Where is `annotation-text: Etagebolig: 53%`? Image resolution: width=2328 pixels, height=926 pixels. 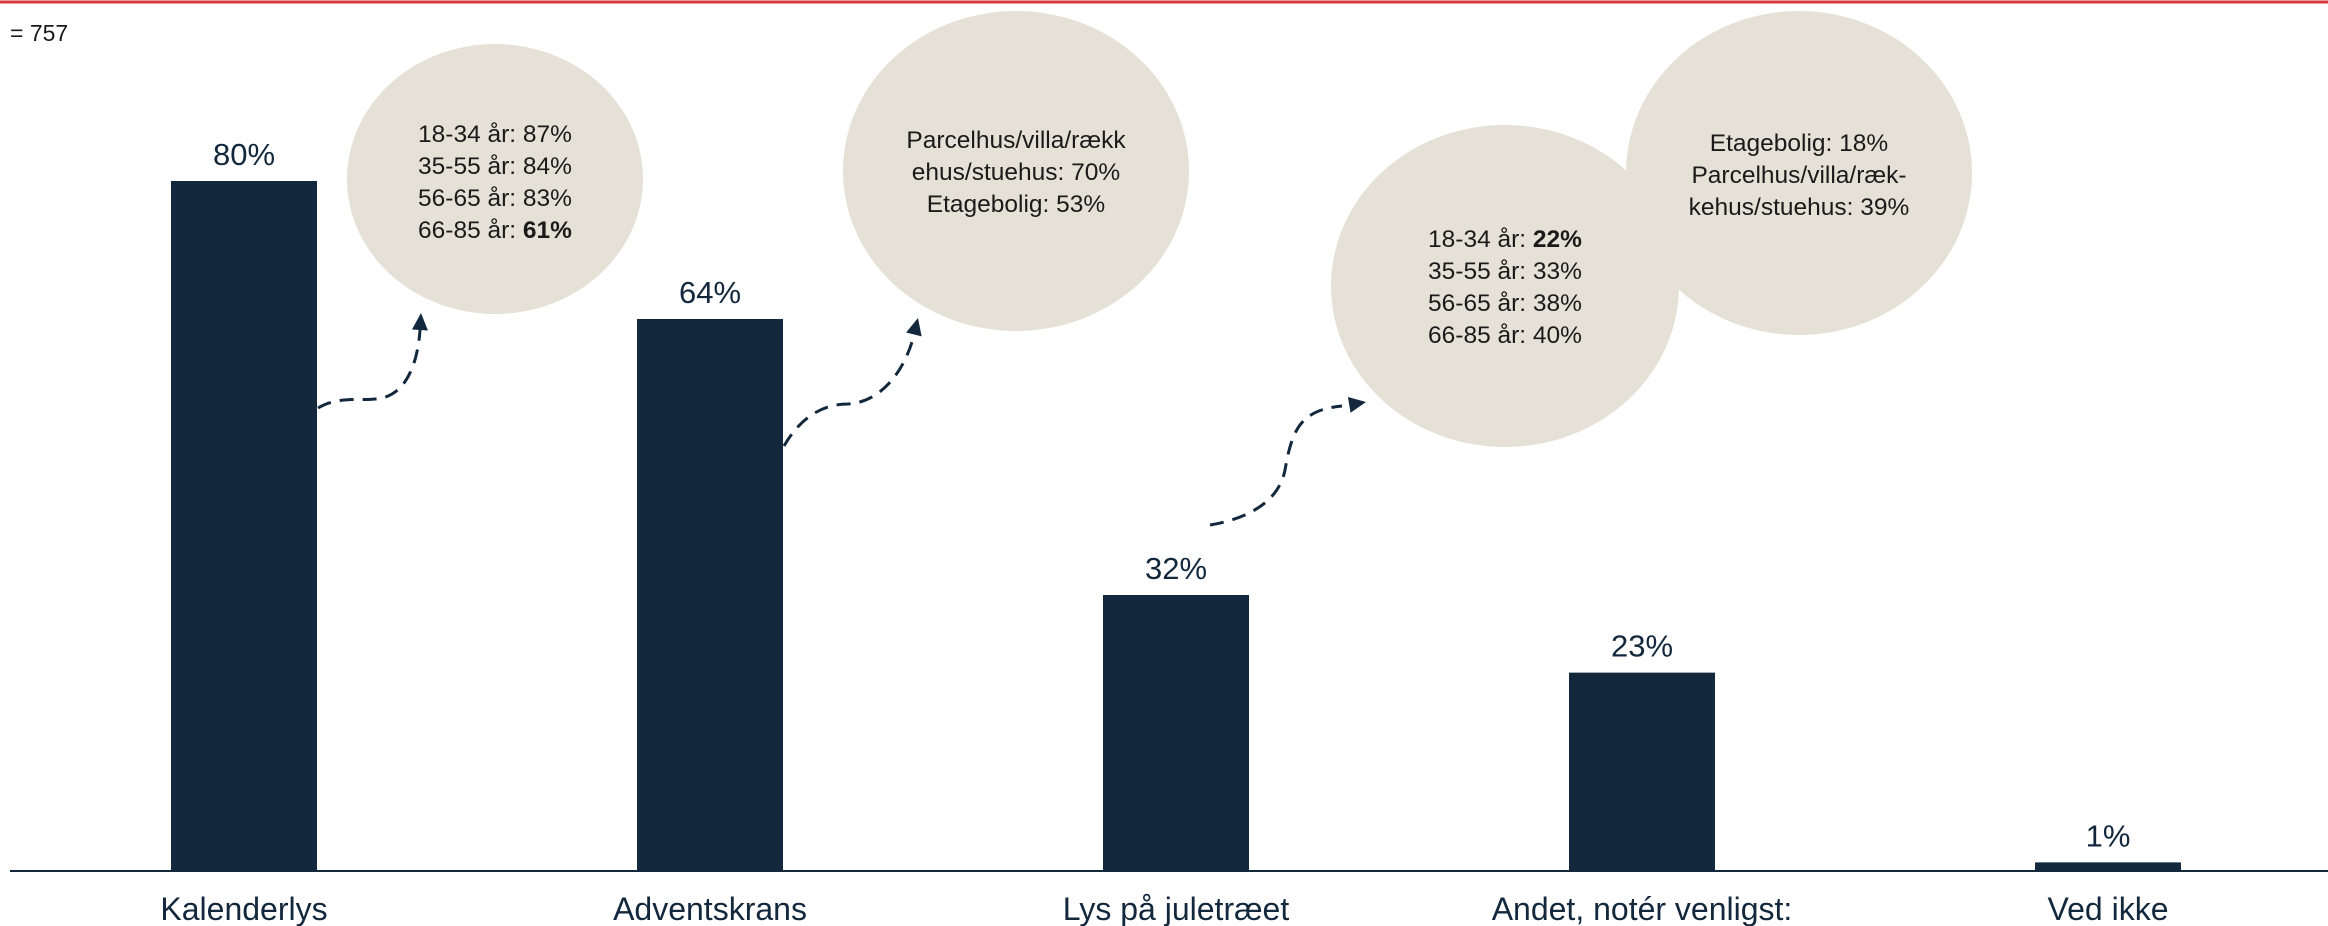 annotation-text: Etagebolig: 53% is located at coordinates (1016, 204).